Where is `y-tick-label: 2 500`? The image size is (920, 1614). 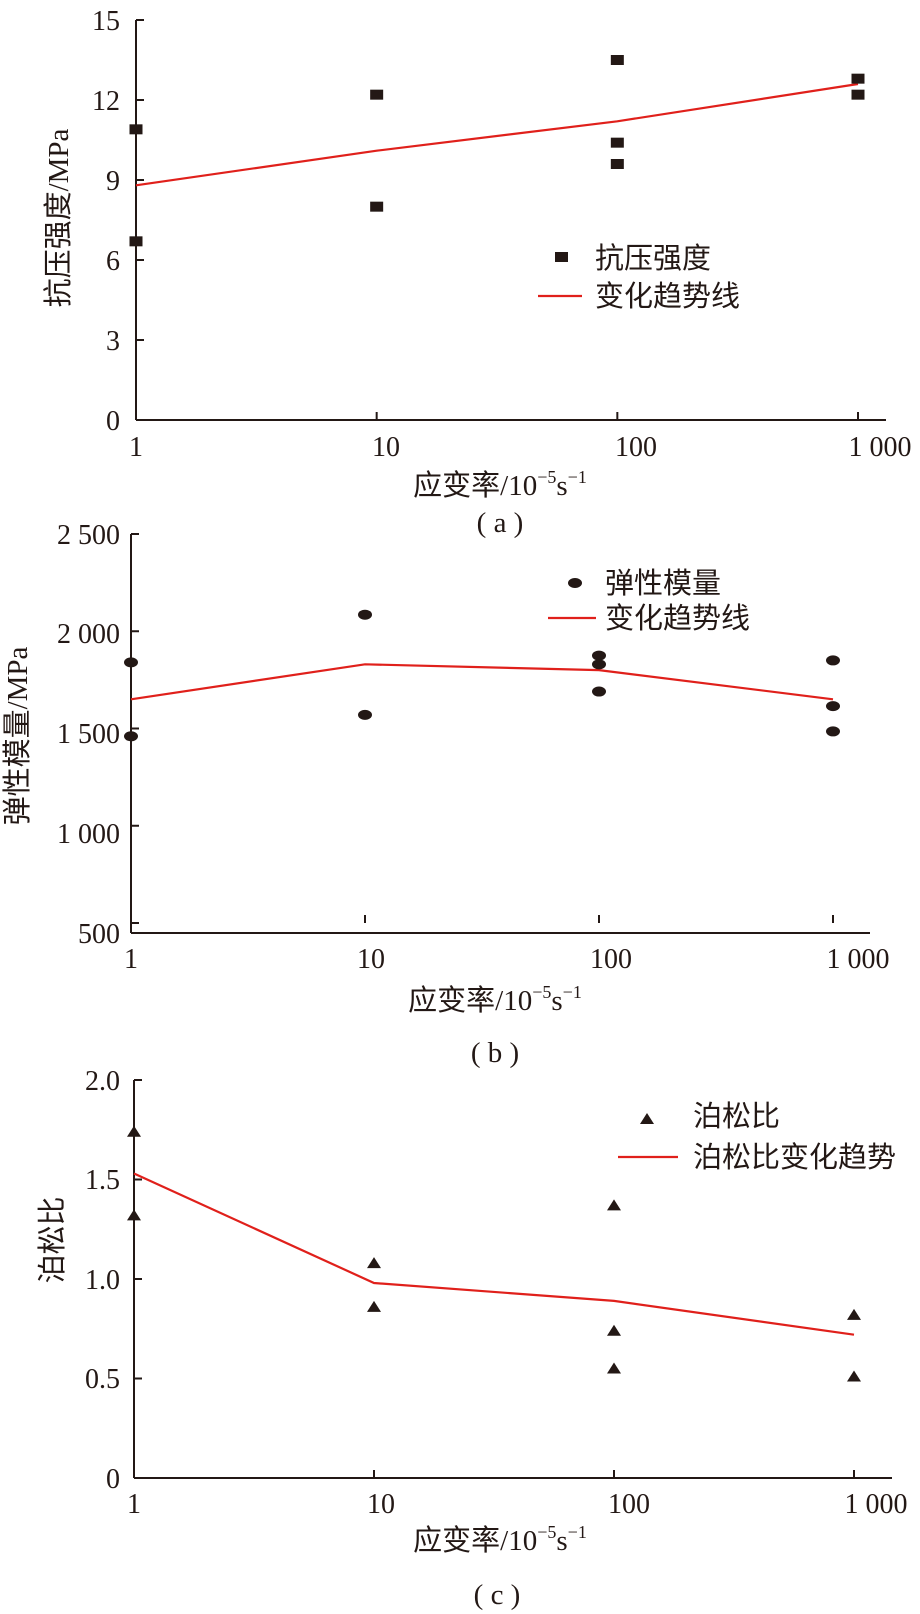
y-tick-label: 2 500 is located at coordinates (88, 535).